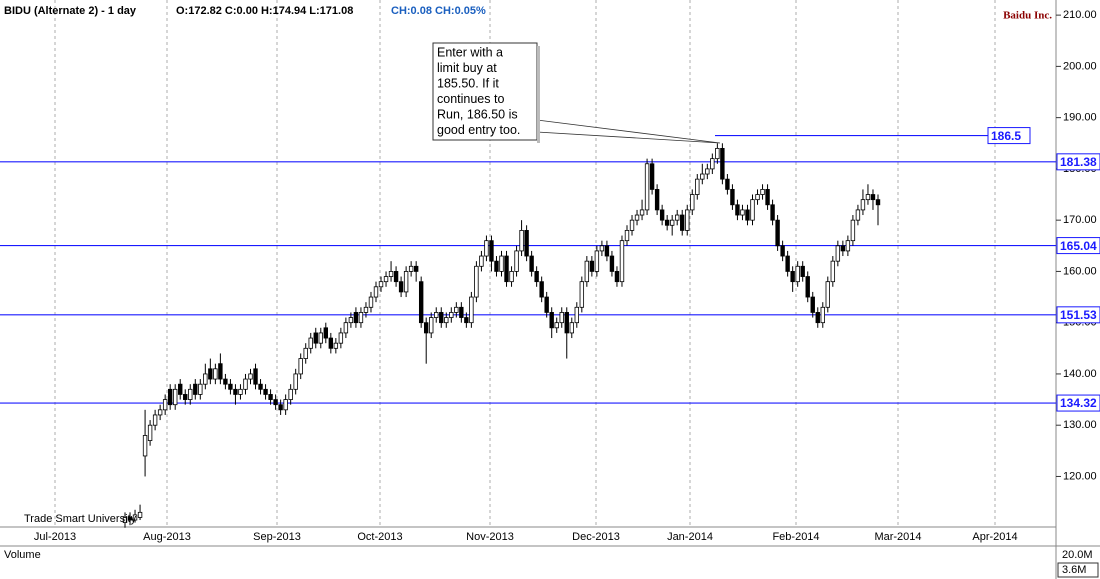  I want to click on volume-tick-label: 20.0M, so click(1077, 555).